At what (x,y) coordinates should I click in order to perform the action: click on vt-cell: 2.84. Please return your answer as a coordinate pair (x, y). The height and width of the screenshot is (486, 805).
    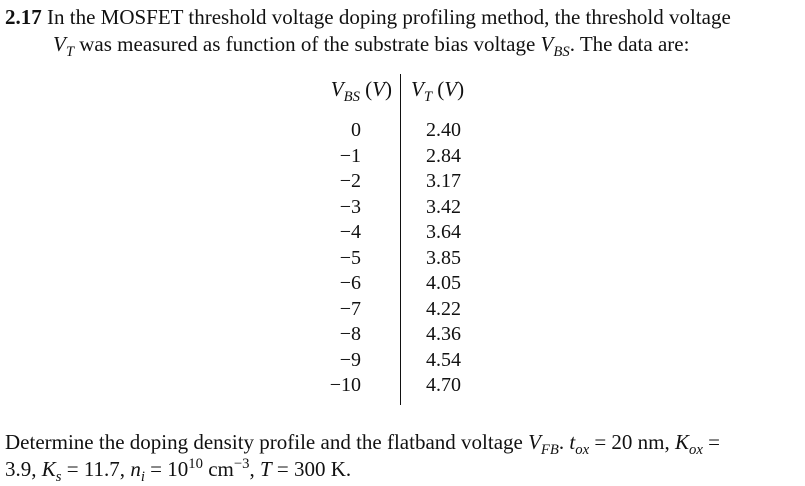
    Looking at the image, I should click on (443, 155).